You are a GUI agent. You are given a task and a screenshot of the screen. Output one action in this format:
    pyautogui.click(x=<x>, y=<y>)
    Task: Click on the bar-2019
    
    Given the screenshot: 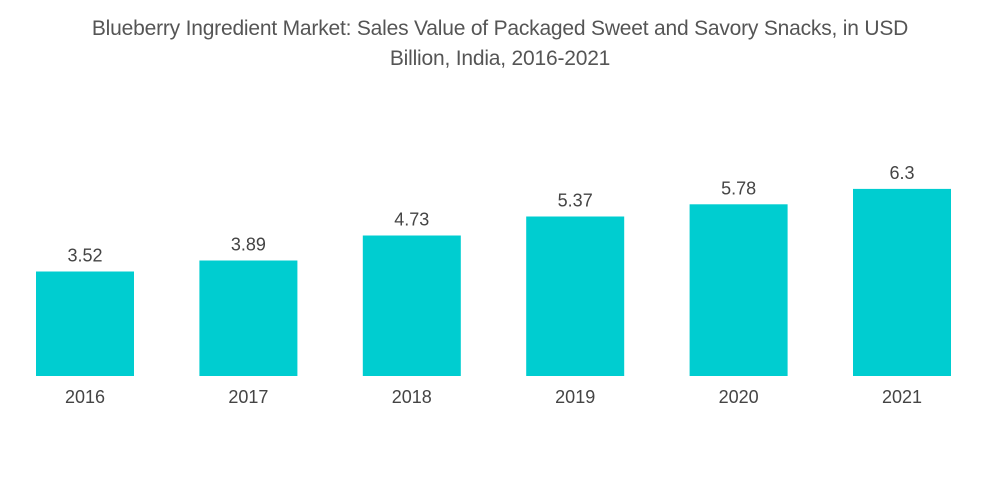 What is the action you would take?
    pyautogui.click(x=575, y=296)
    